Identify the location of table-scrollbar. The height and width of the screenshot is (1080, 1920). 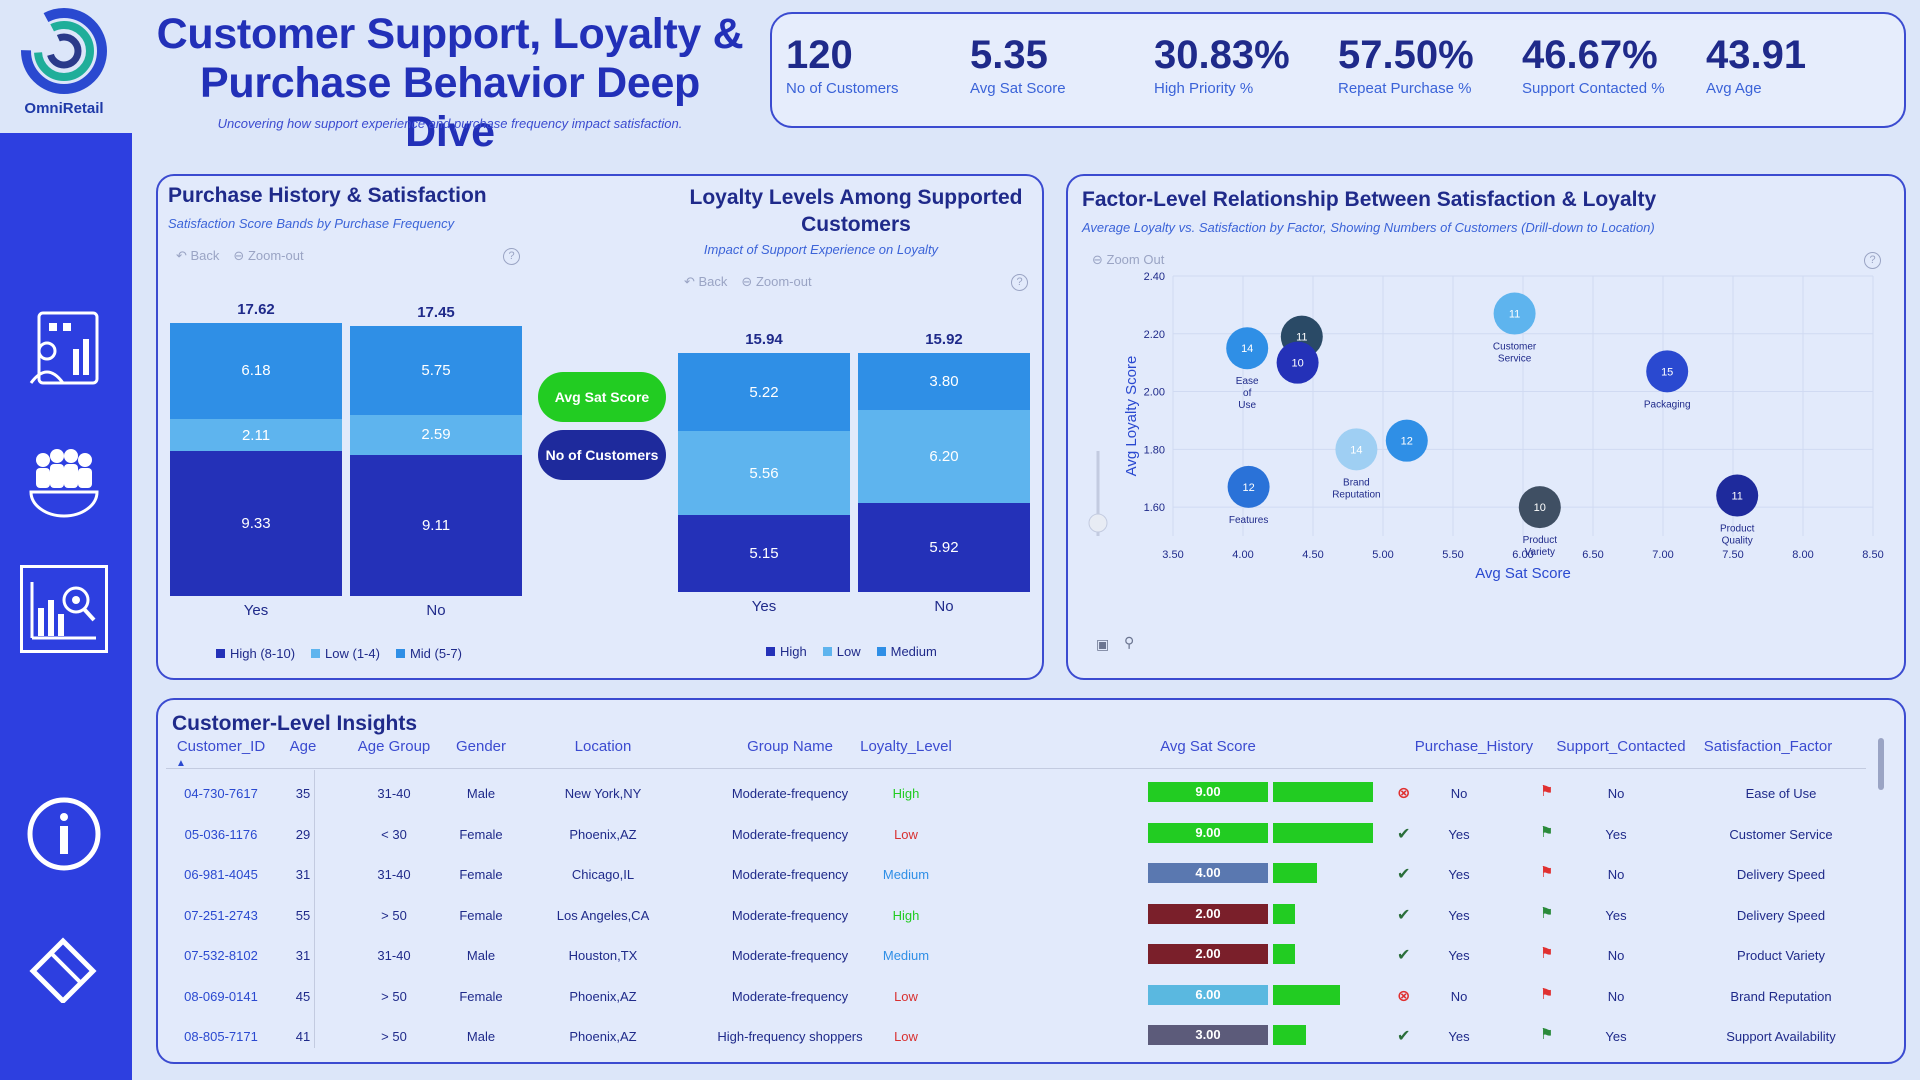
(1881, 764).